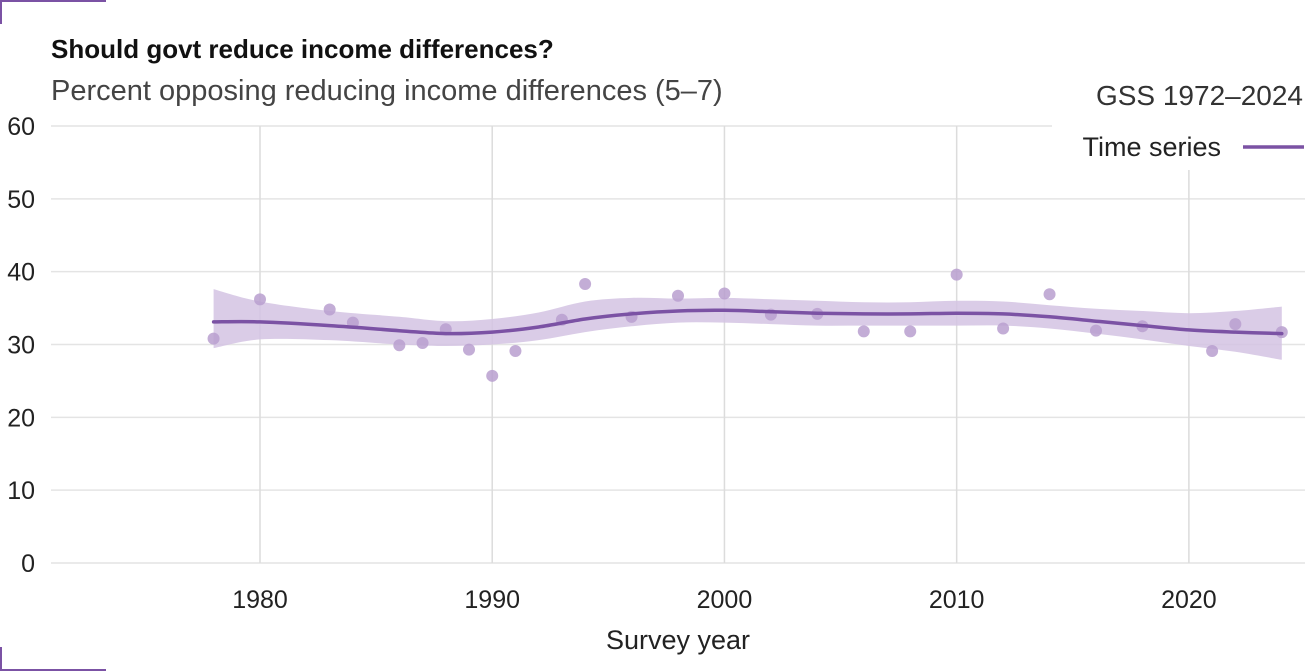 The width and height of the screenshot is (1305, 671). I want to click on x-tick-label-2010: 2010, so click(957, 600).